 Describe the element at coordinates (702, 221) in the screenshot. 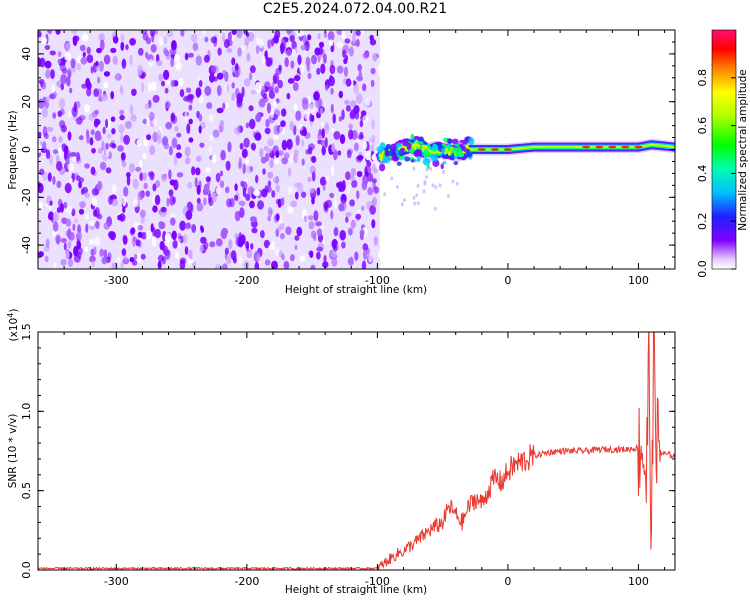

I see `colorbar-tick-label: 0.2` at that location.